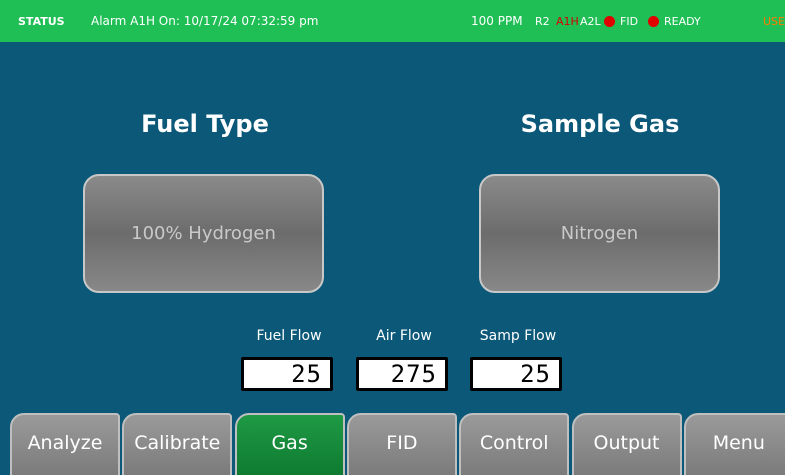 This screenshot has width=785, height=475. Describe the element at coordinates (609, 21) in the screenshot. I see `fid-dot` at that location.